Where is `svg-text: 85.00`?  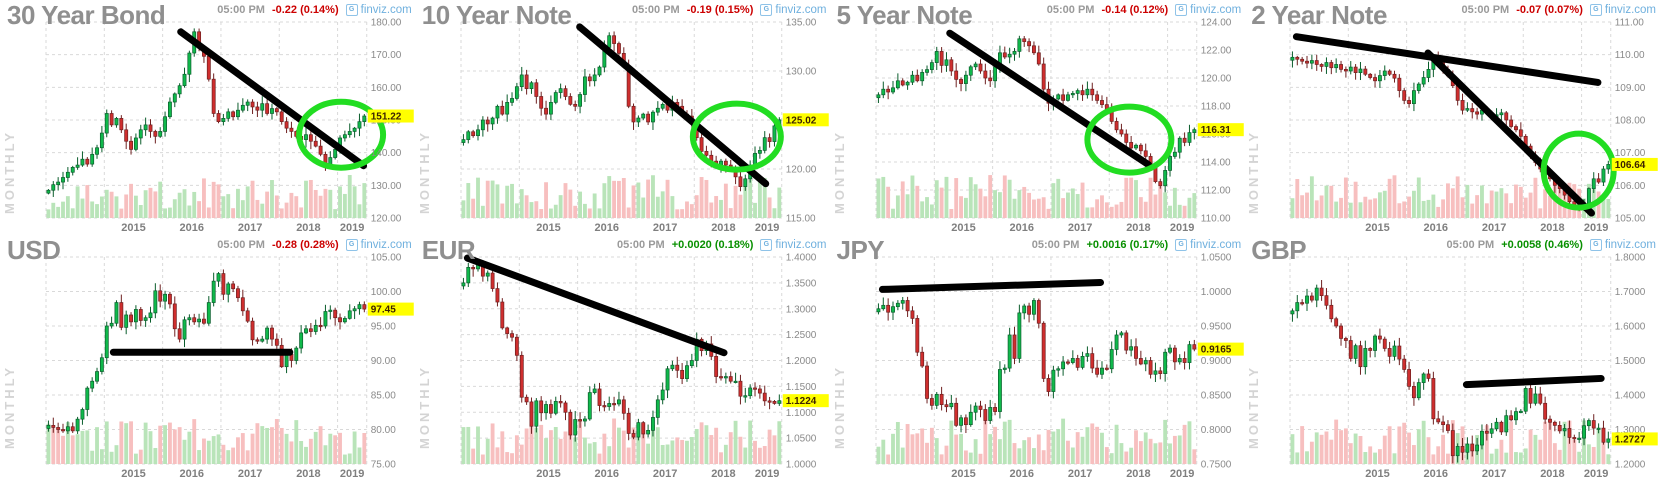 svg-text: 85.00 is located at coordinates (383, 396).